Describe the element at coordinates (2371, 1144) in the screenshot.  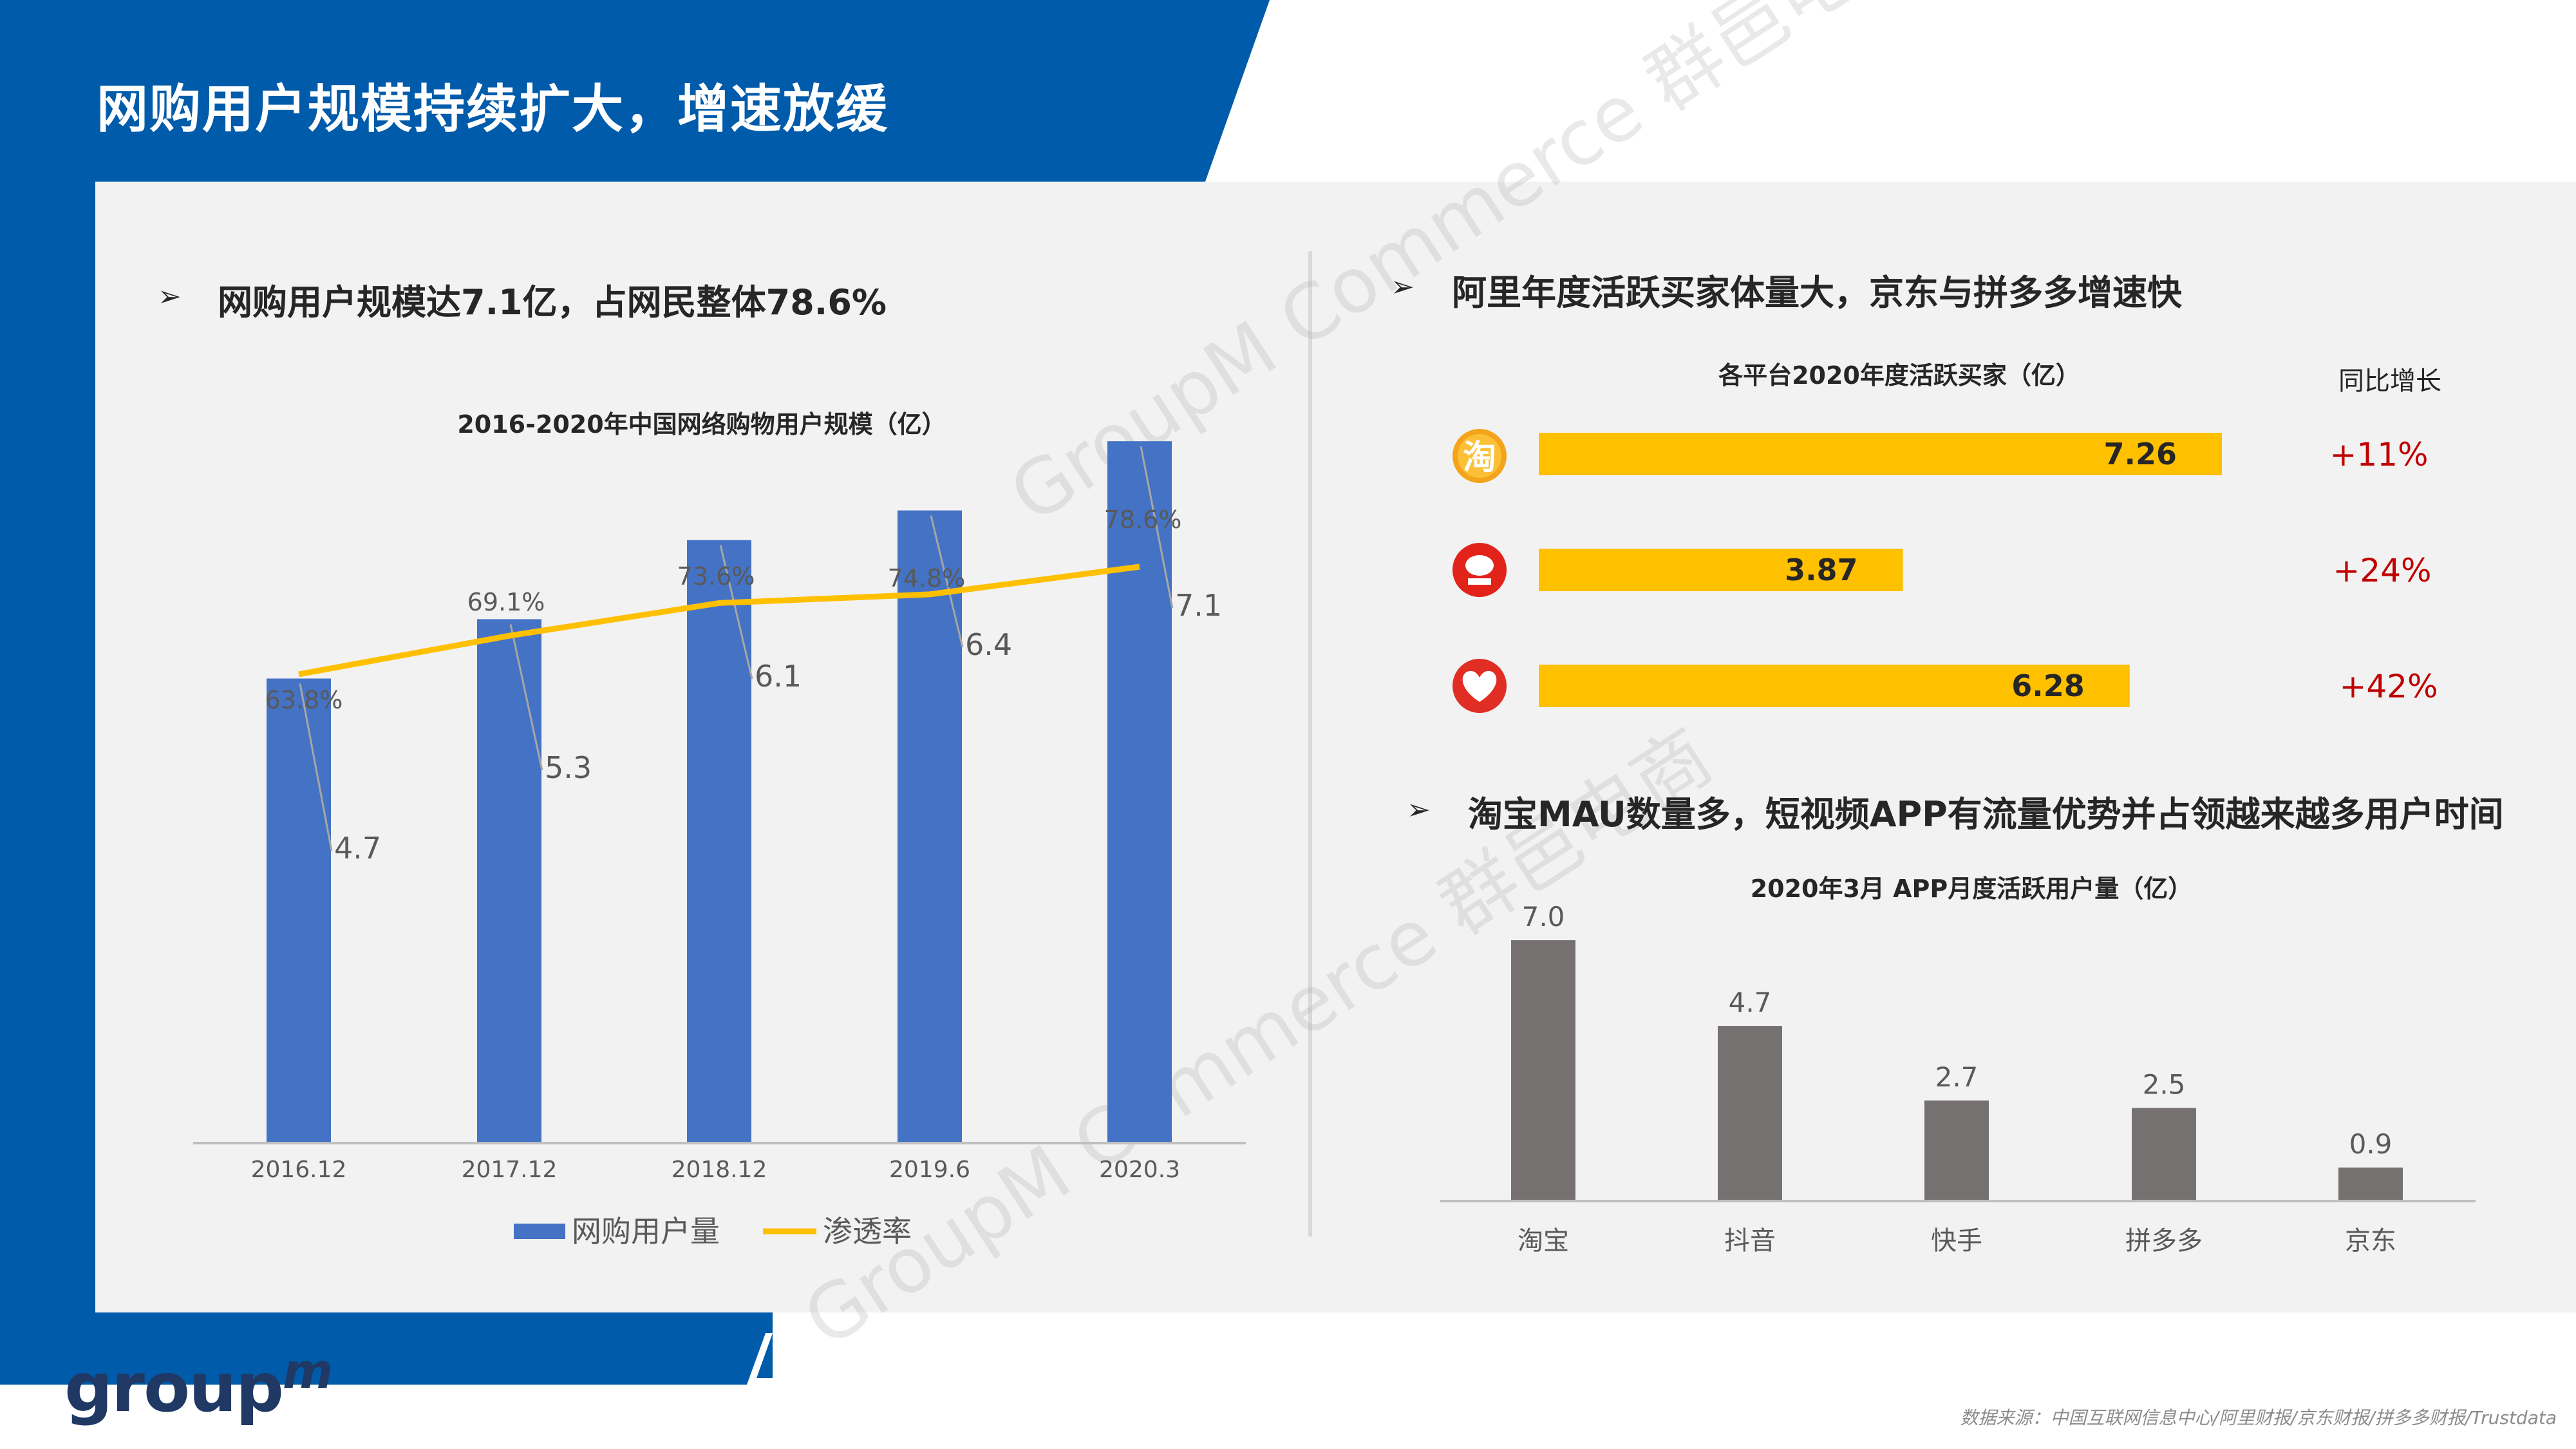
I see `mau-value-label: 0.9` at that location.